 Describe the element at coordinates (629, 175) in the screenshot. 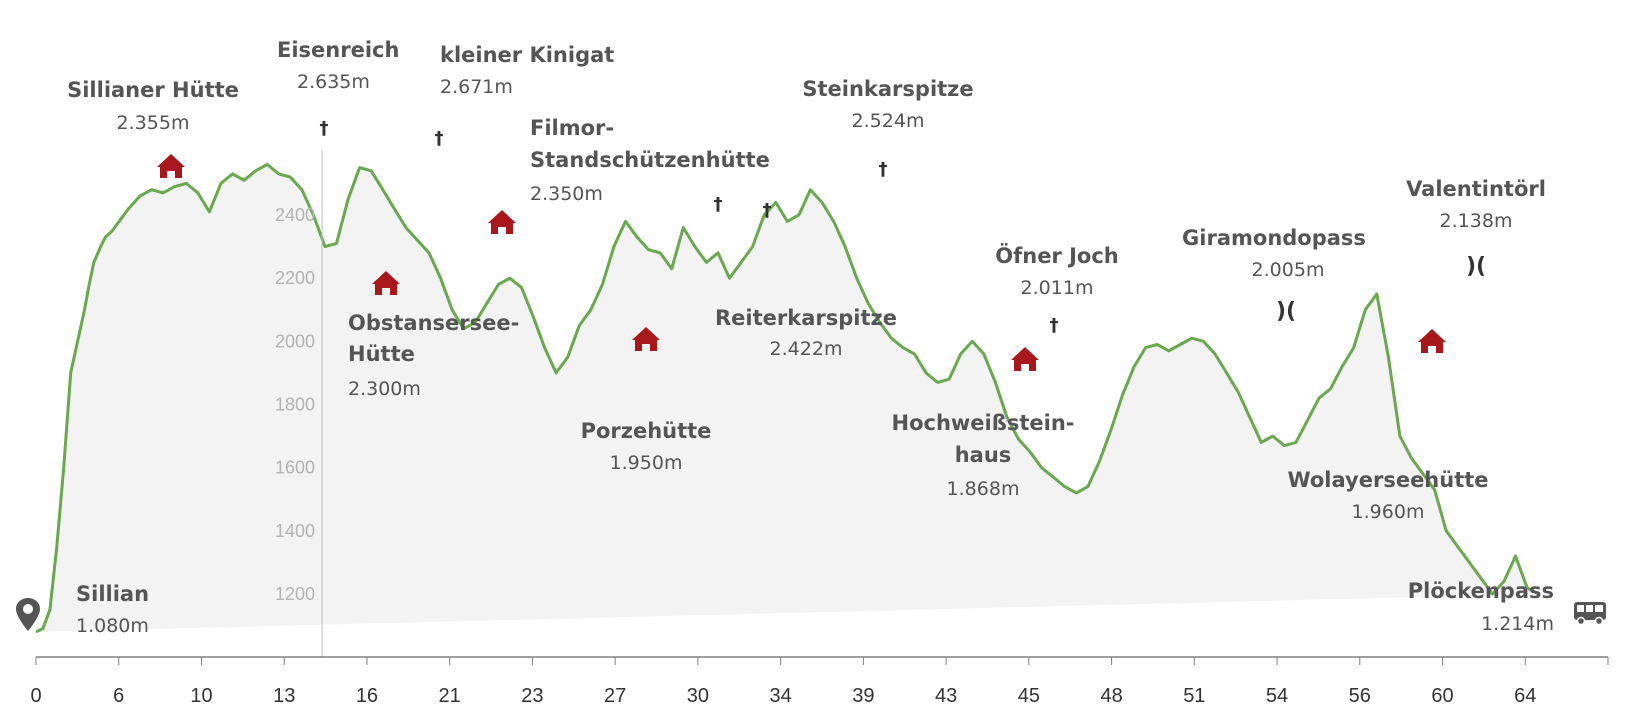

I see `annotation-filmor-standschuetzenhuette: Filmor- Standschützenhütte 2.350m` at that location.